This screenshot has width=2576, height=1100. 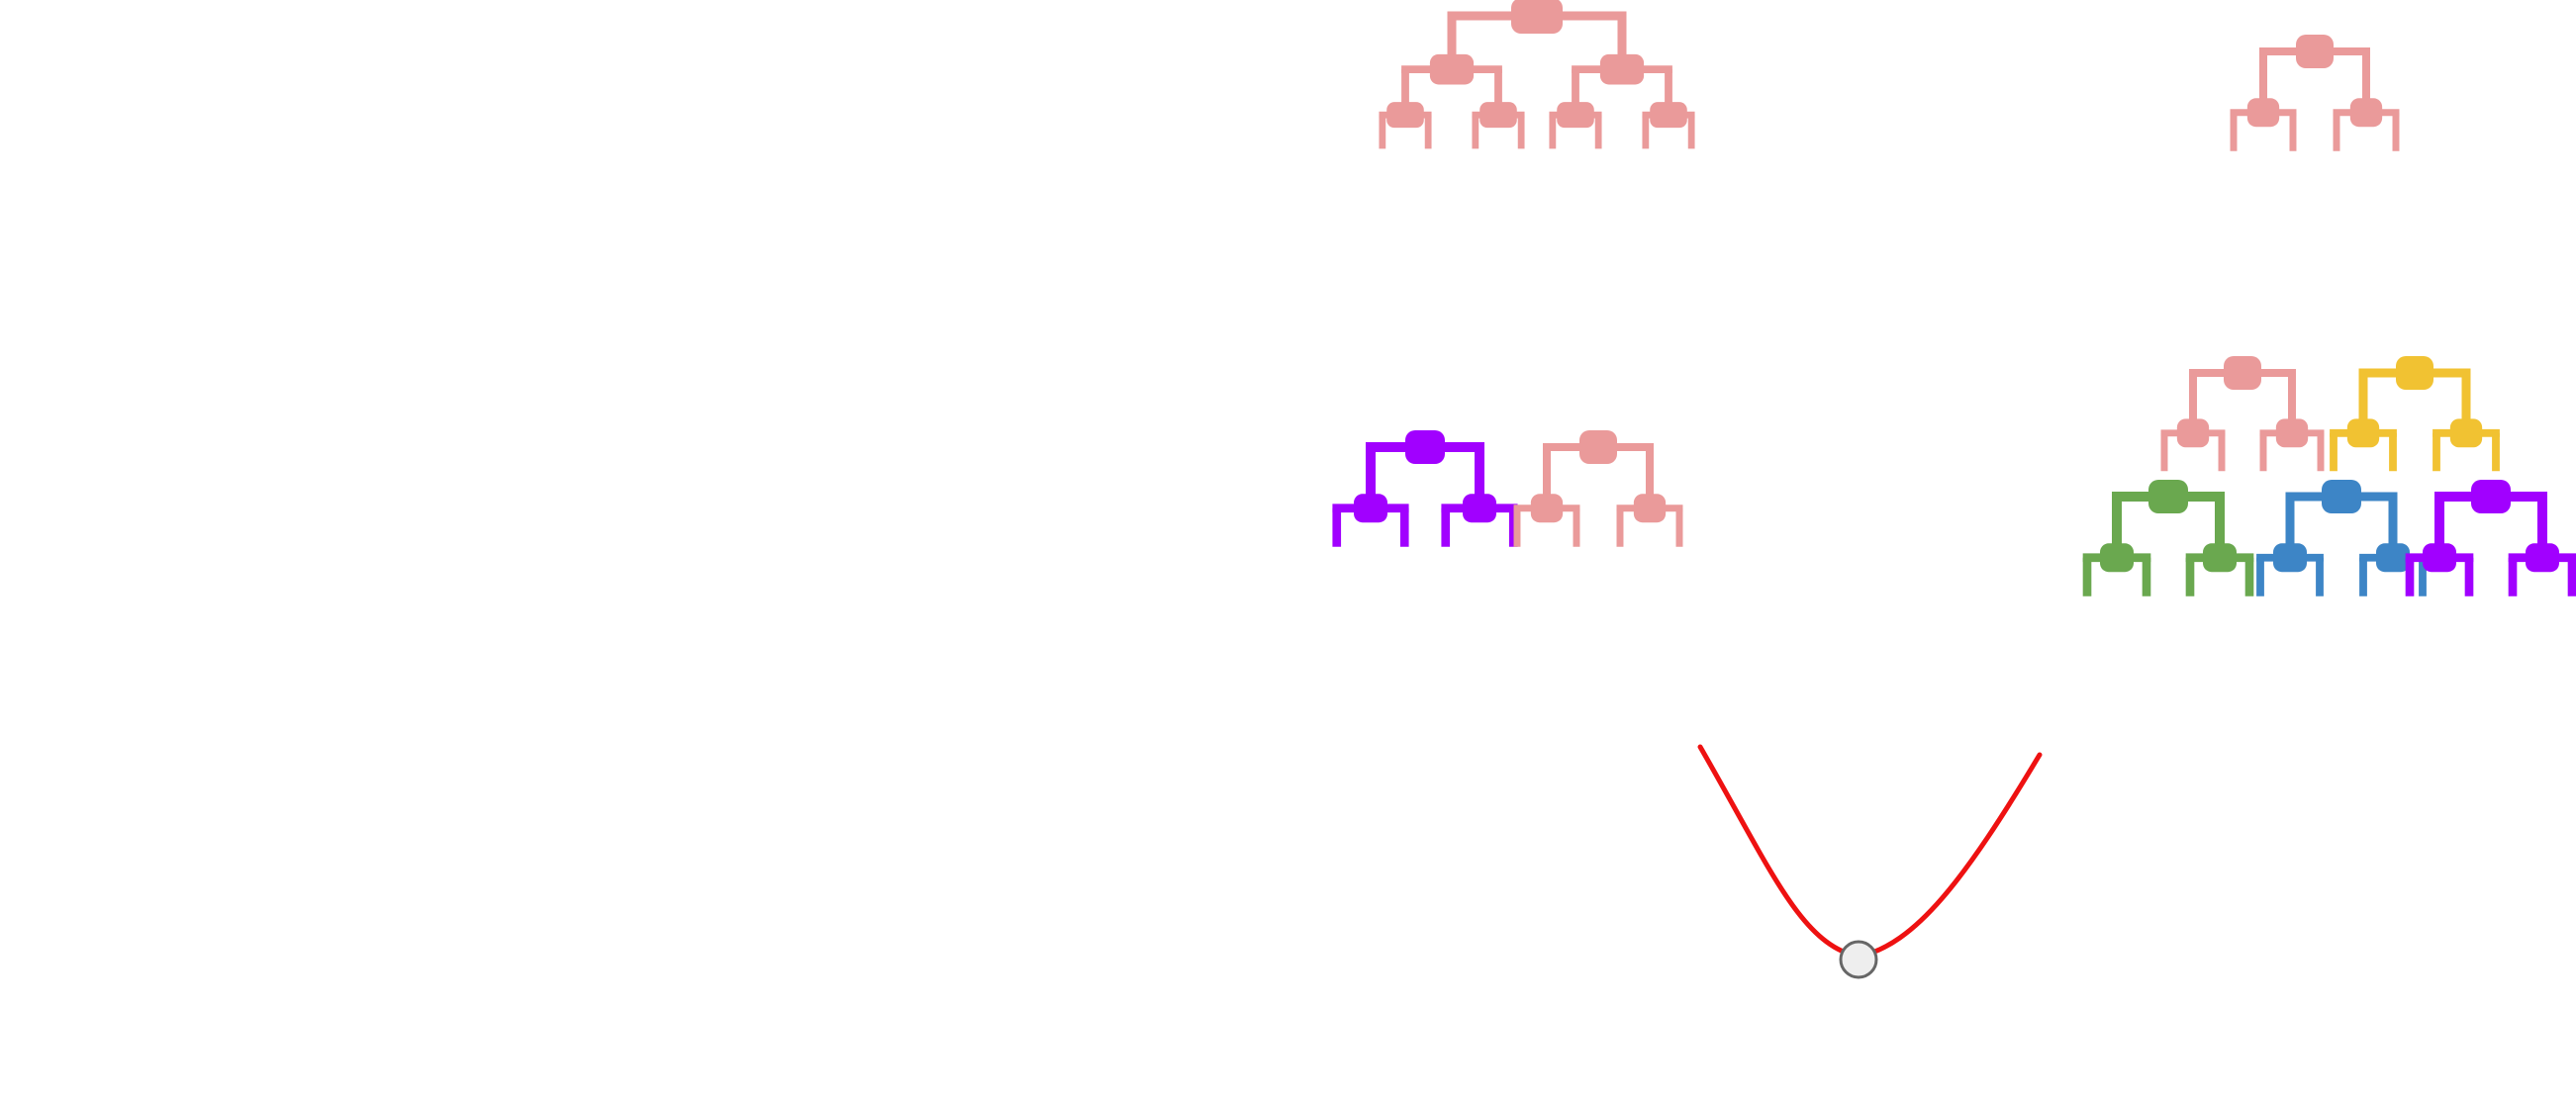 What do you see at coordinates (1870, 852) in the screenshot?
I see `red-curve` at bounding box center [1870, 852].